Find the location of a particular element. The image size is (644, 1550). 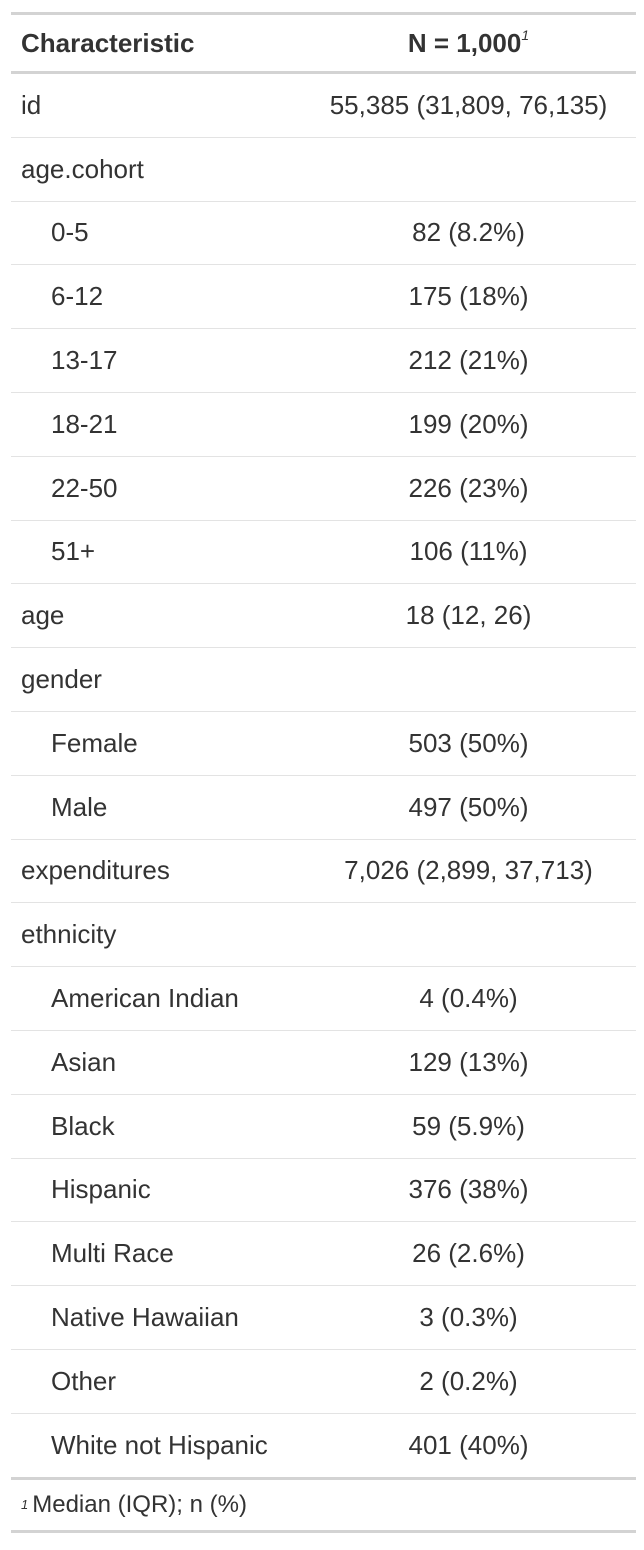

table-row: 51+ 106 (11%) is located at coordinates (323, 553).